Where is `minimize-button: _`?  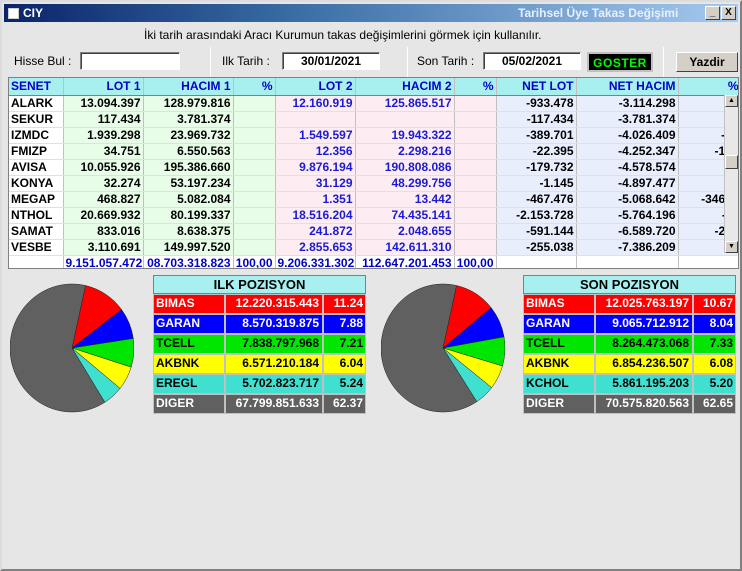
minimize-button: _ is located at coordinates (712, 13).